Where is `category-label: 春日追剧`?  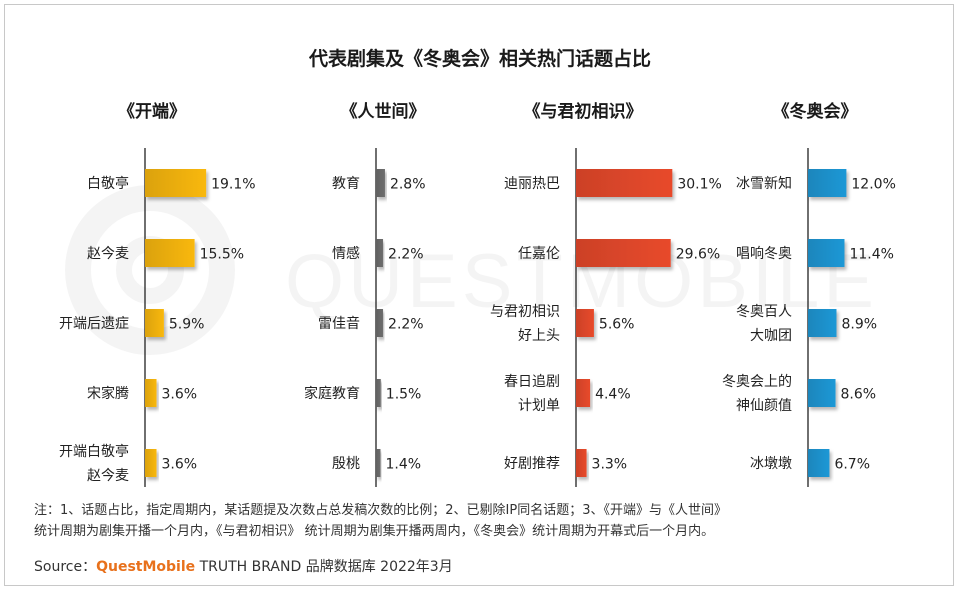
category-label: 春日追剧 is located at coordinates (532, 382).